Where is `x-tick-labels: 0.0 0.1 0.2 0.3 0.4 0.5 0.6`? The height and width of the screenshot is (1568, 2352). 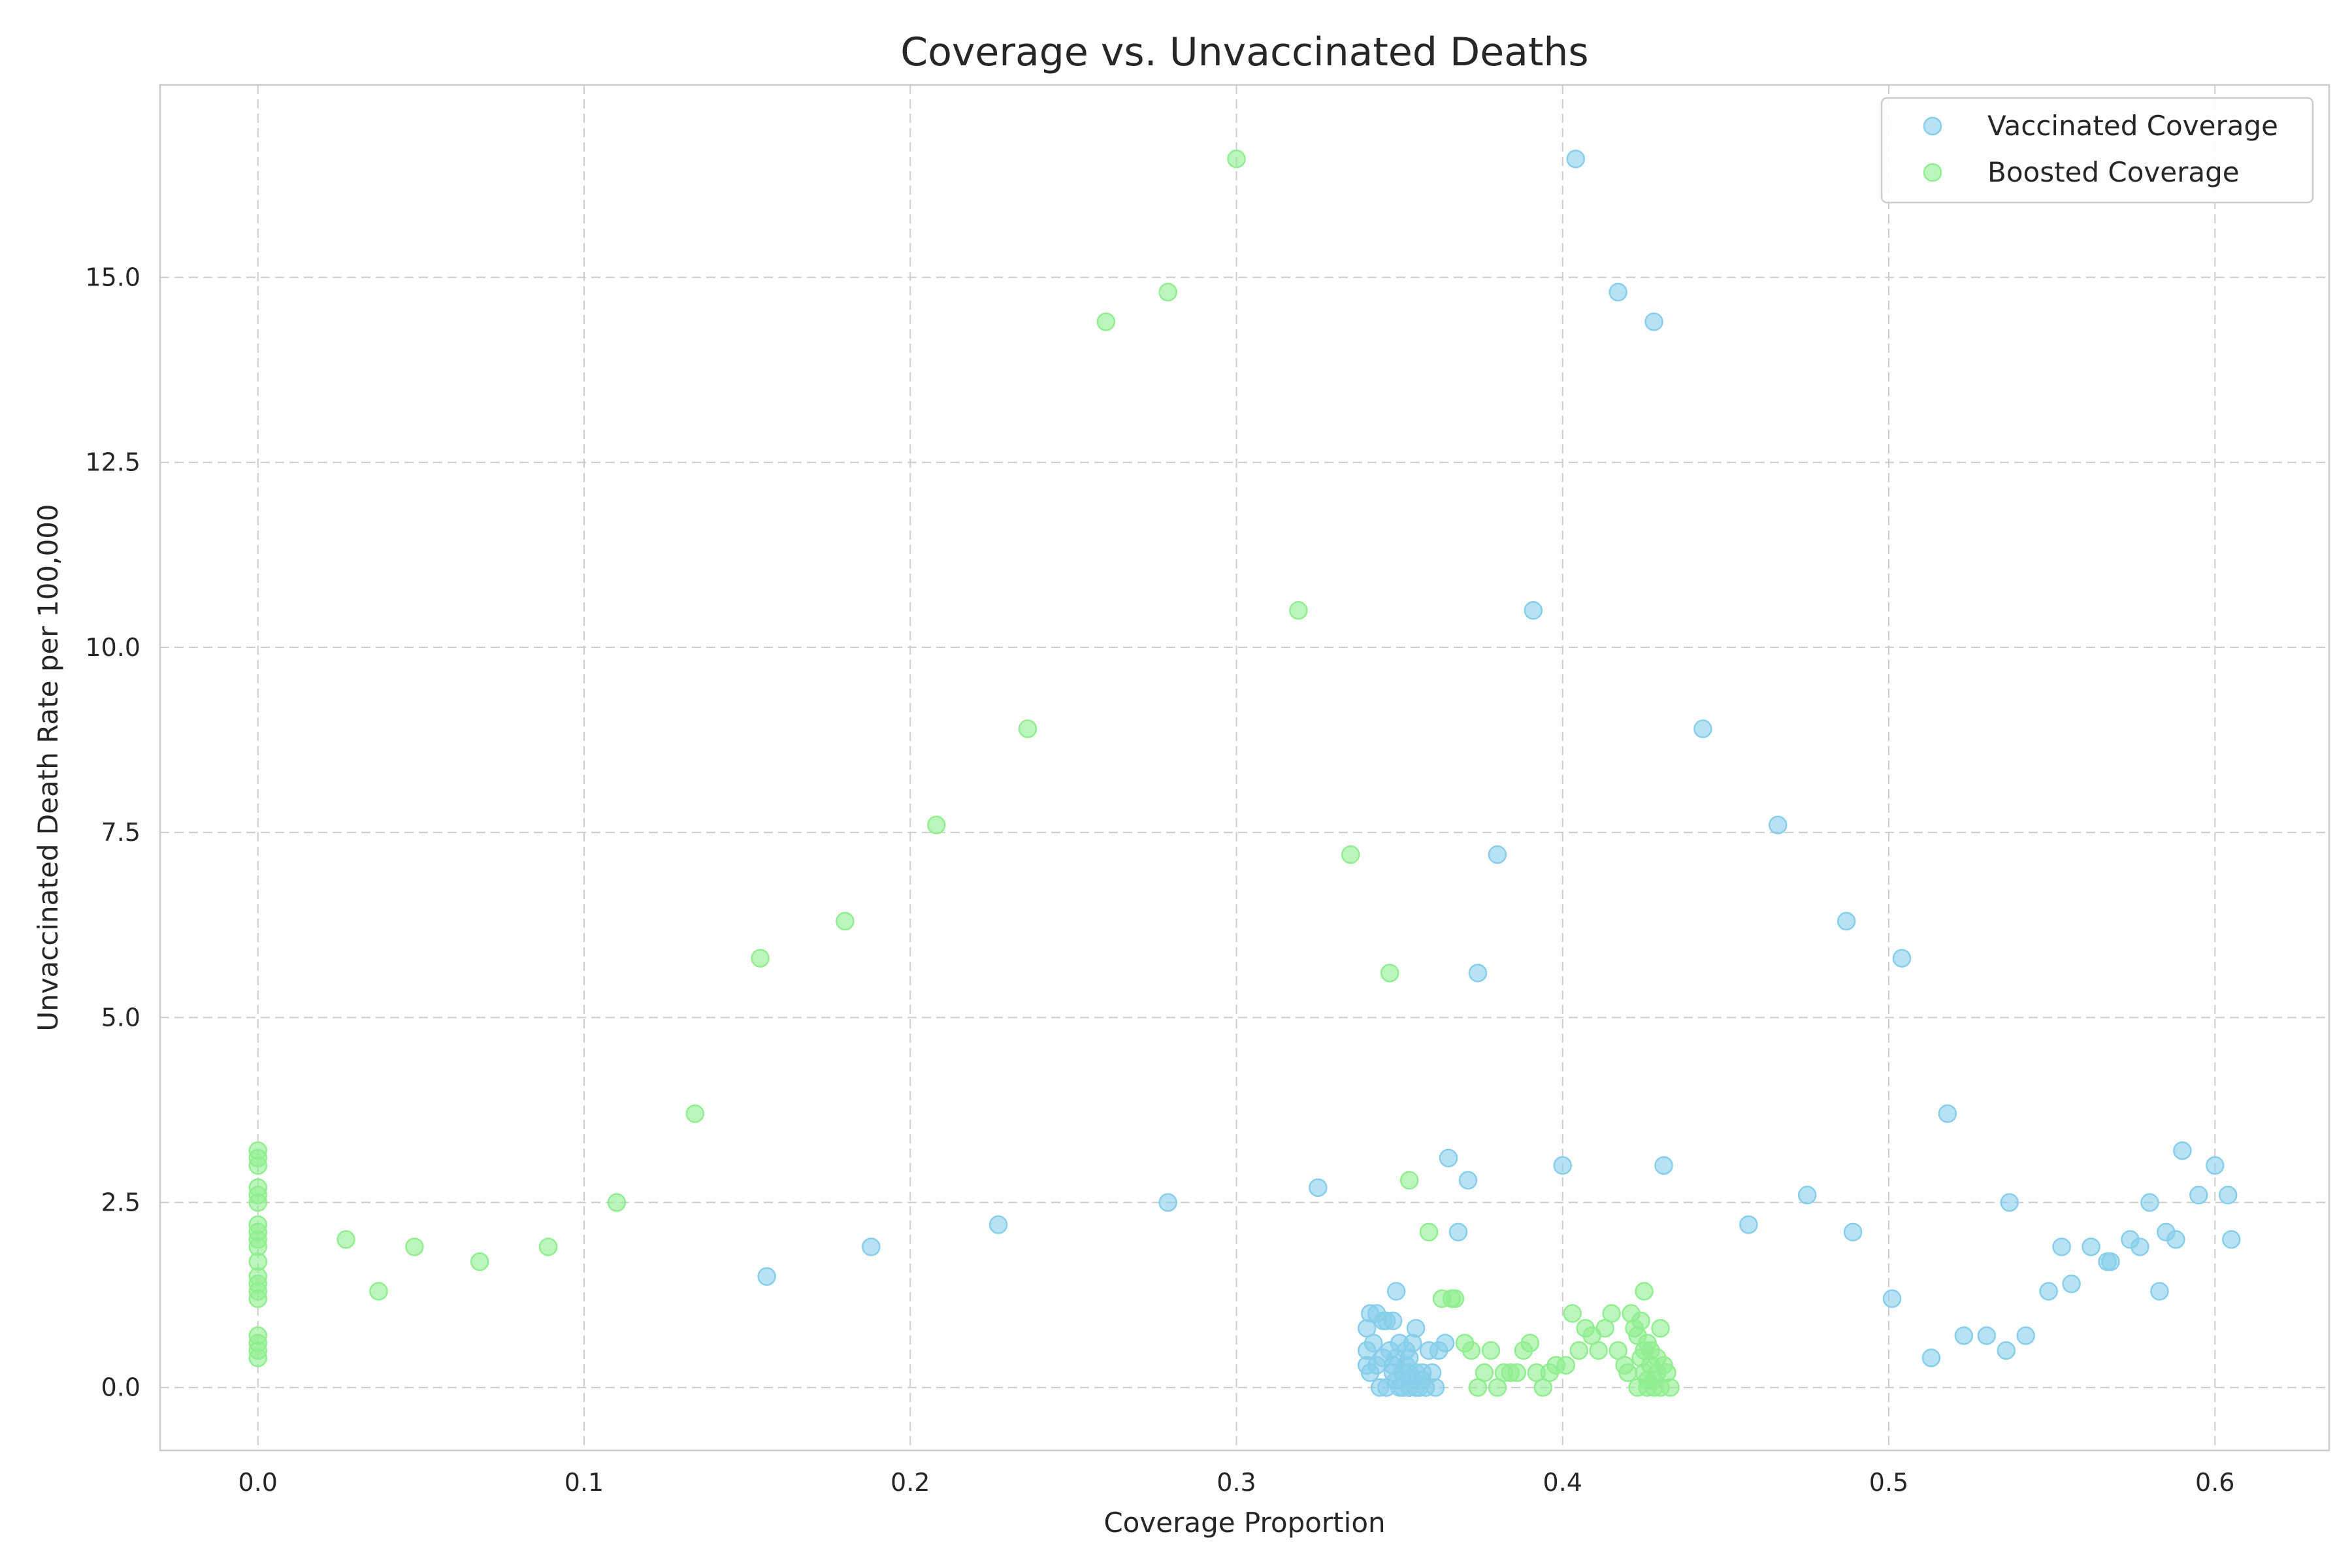
x-tick-labels: 0.0 0.1 0.2 0.3 0.4 0.5 0.6 is located at coordinates (1236, 1482).